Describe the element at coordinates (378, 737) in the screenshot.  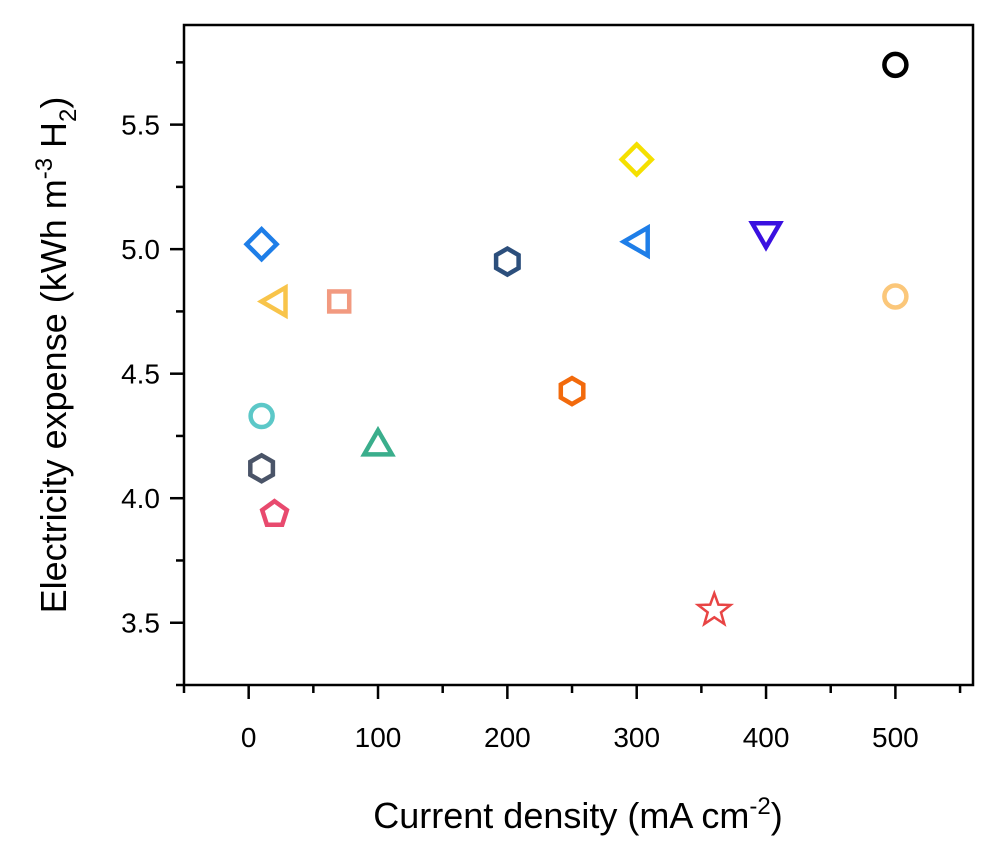
I see `x-tick-label: 100` at that location.